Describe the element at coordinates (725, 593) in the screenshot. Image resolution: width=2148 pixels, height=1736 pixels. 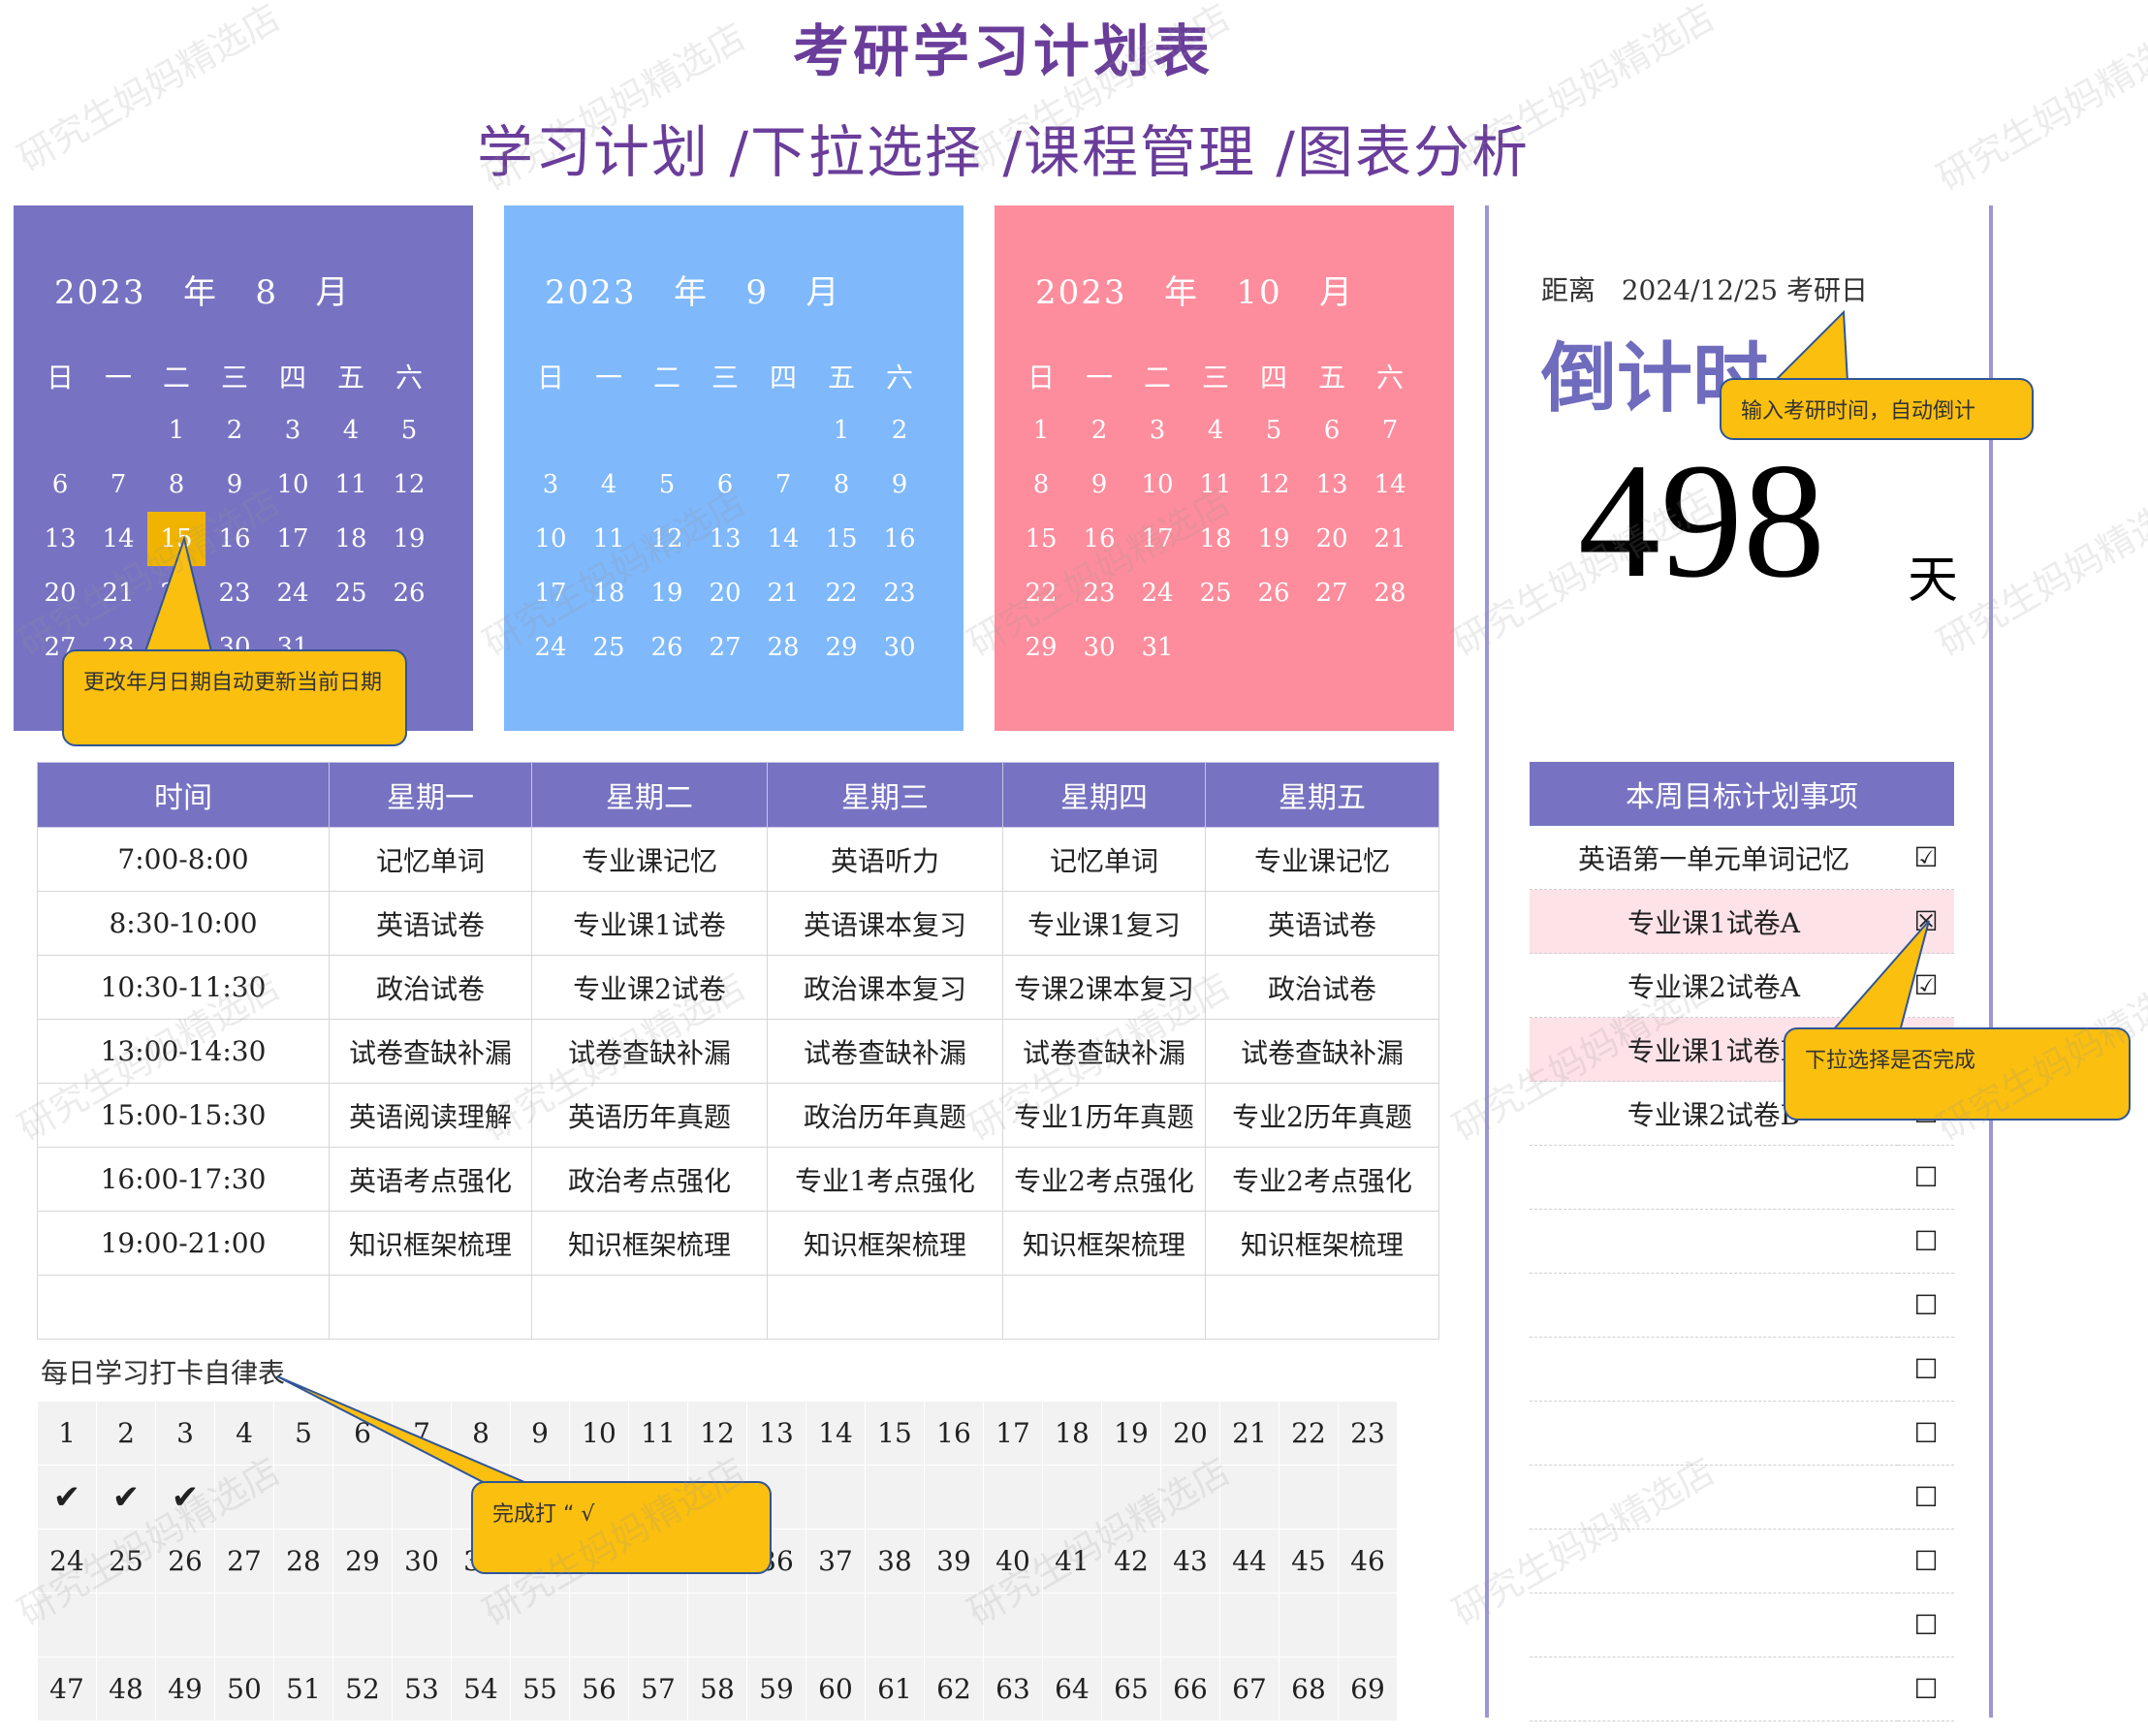
I see `calendar-week: 17 18 19 20 21 22 23` at that location.